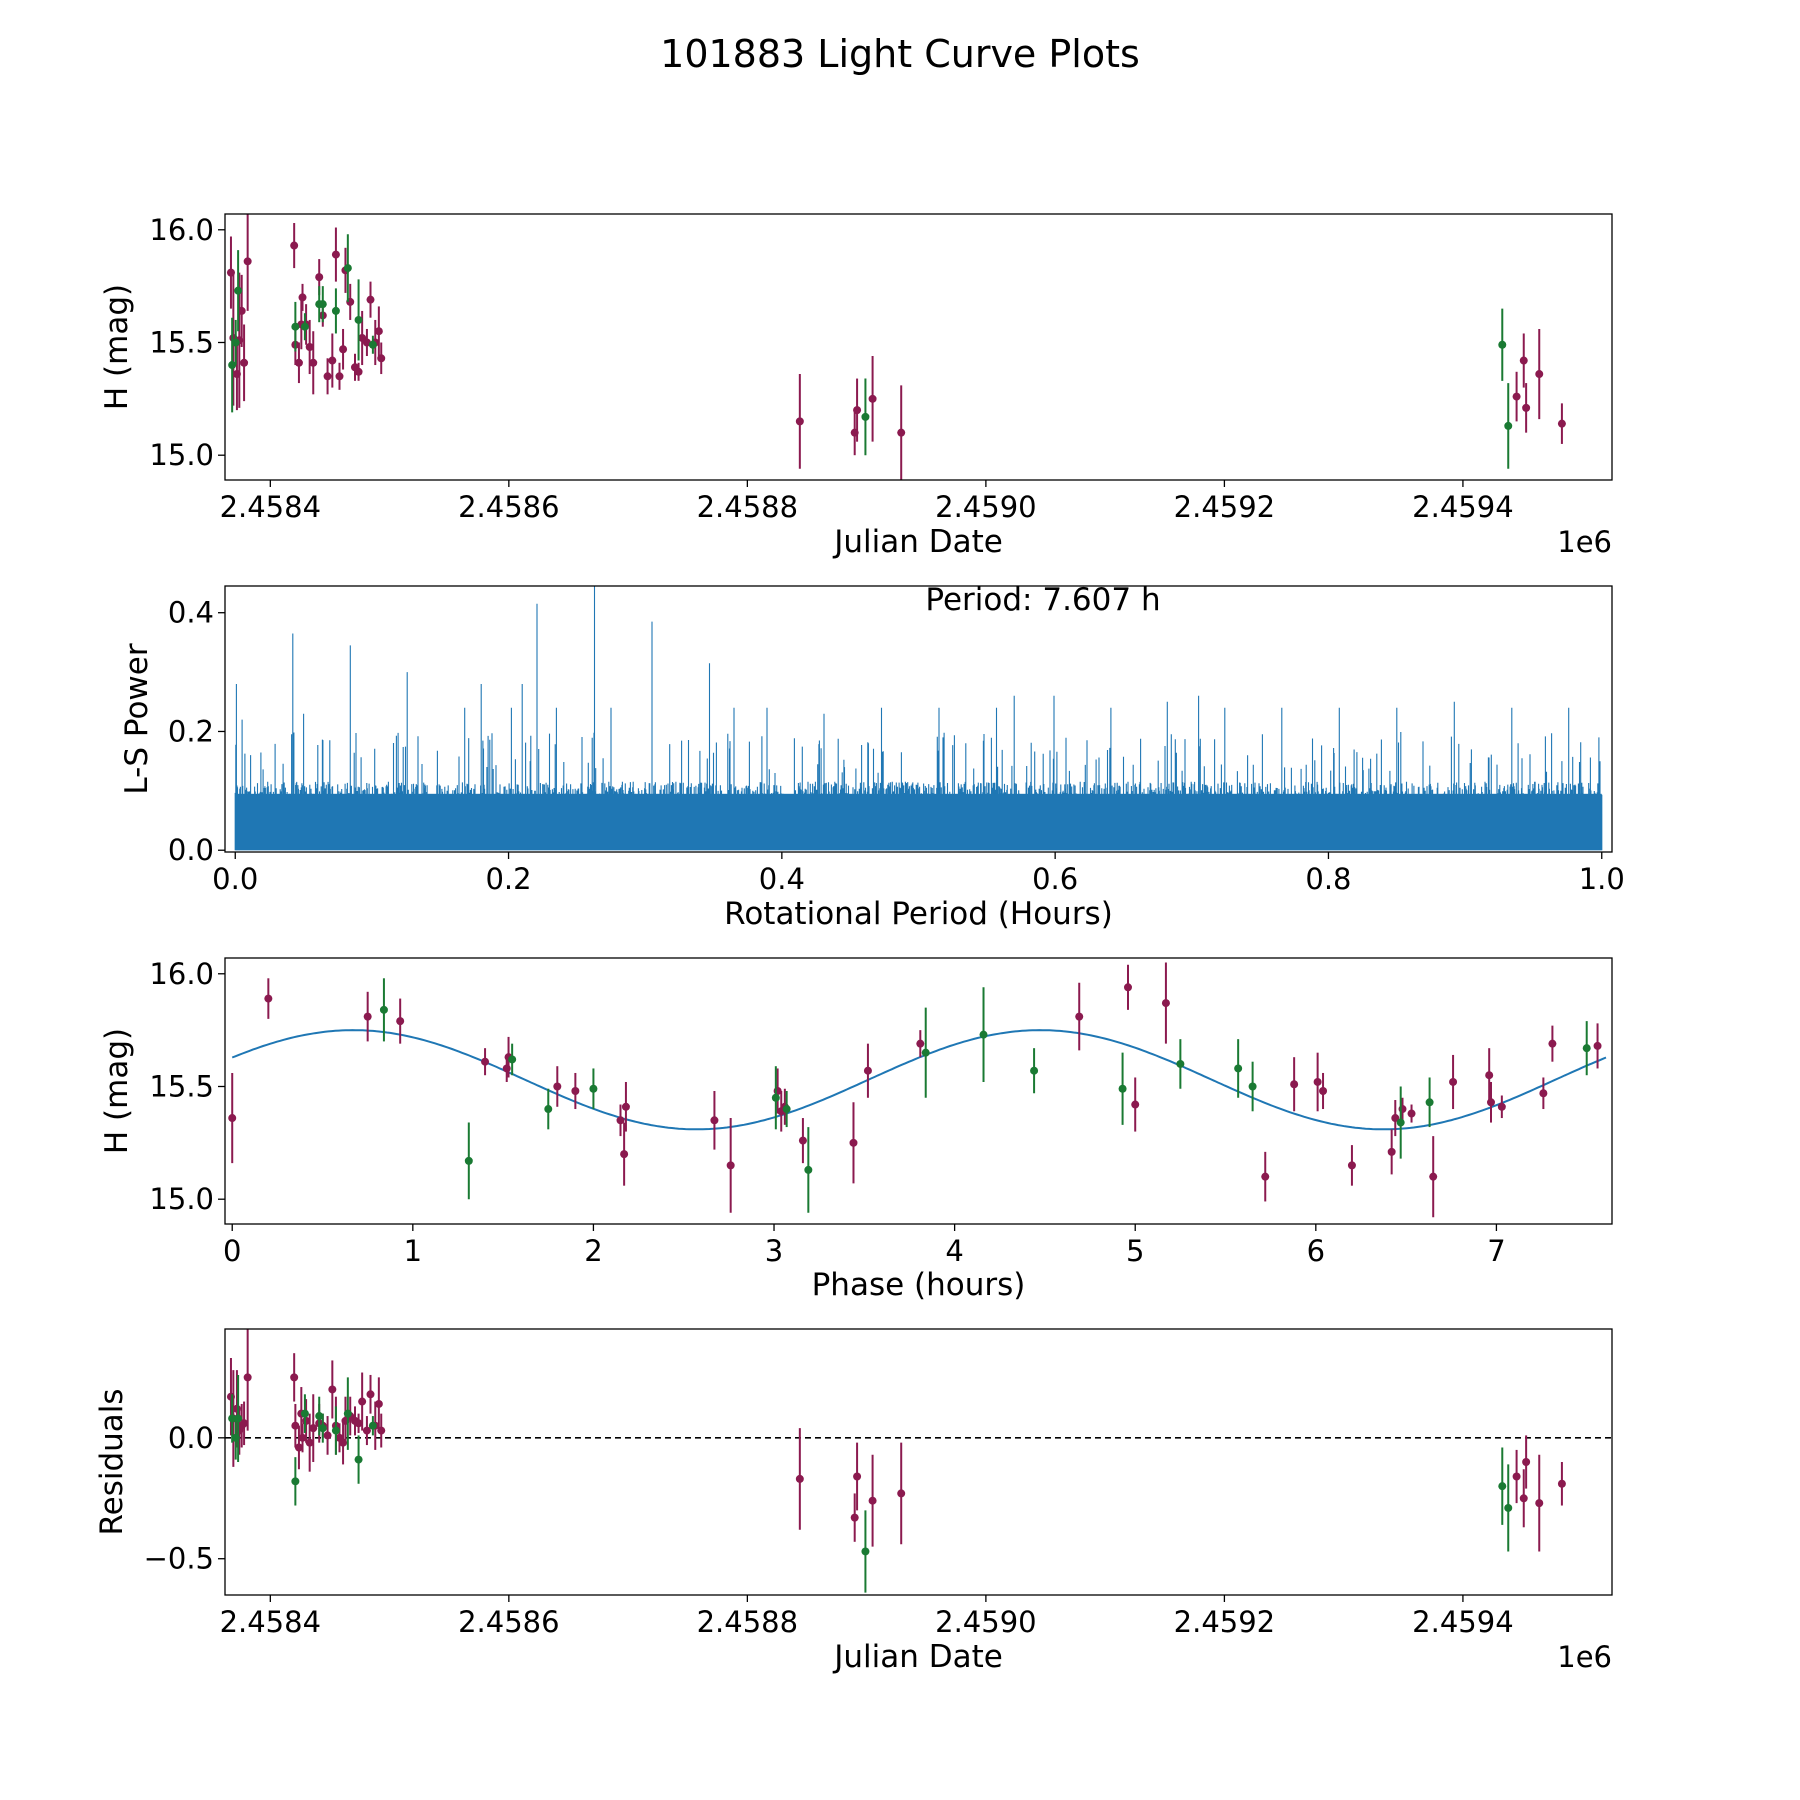 Image resolution: width=1800 pixels, height=1800 pixels. I want to click on periodogram-marks, so click(918, 718).